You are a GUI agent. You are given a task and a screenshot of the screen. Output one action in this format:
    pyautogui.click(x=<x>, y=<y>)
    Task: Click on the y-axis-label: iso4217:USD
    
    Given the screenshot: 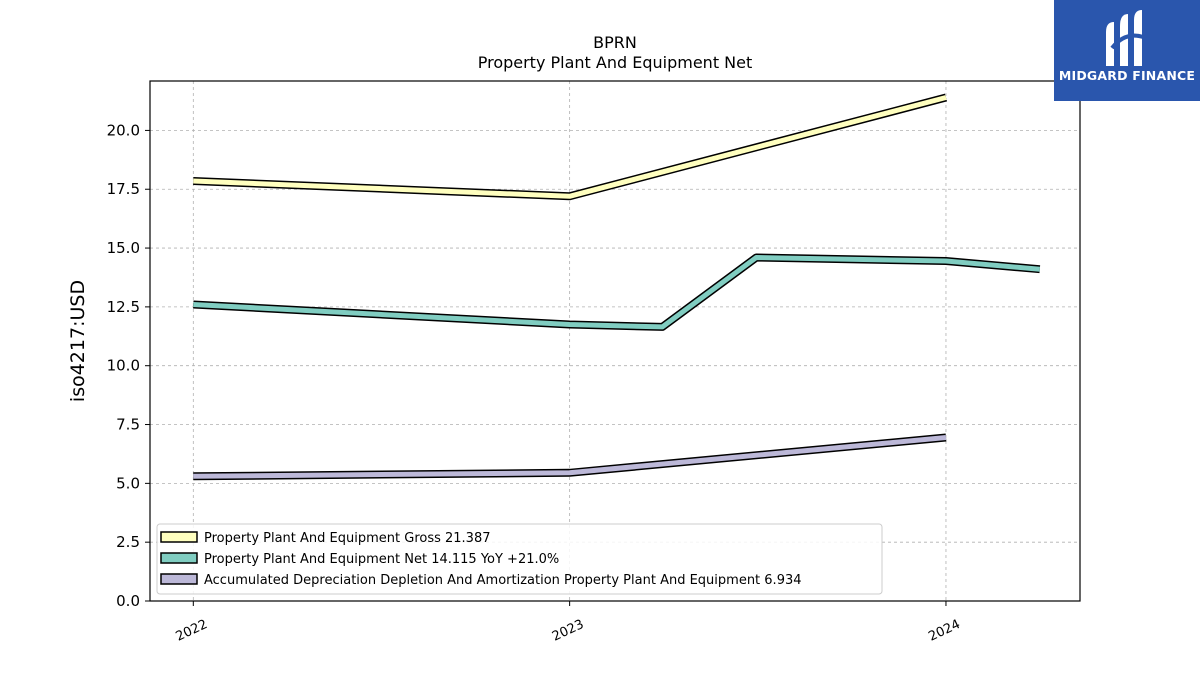 What is the action you would take?
    pyautogui.click(x=78, y=341)
    